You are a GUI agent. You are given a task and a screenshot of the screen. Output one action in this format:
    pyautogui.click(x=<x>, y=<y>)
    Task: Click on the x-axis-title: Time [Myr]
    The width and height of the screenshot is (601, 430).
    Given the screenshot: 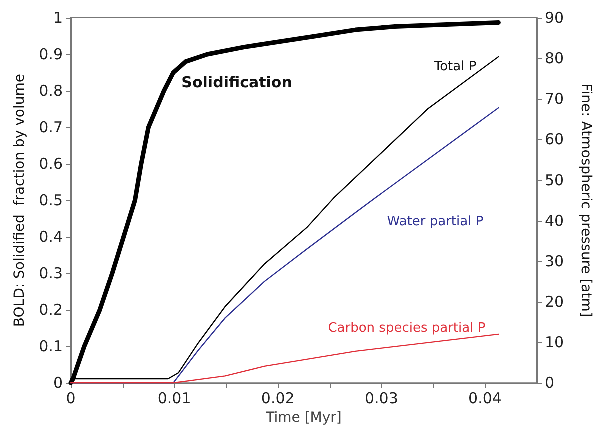 What is the action you would take?
    pyautogui.click(x=303, y=418)
    